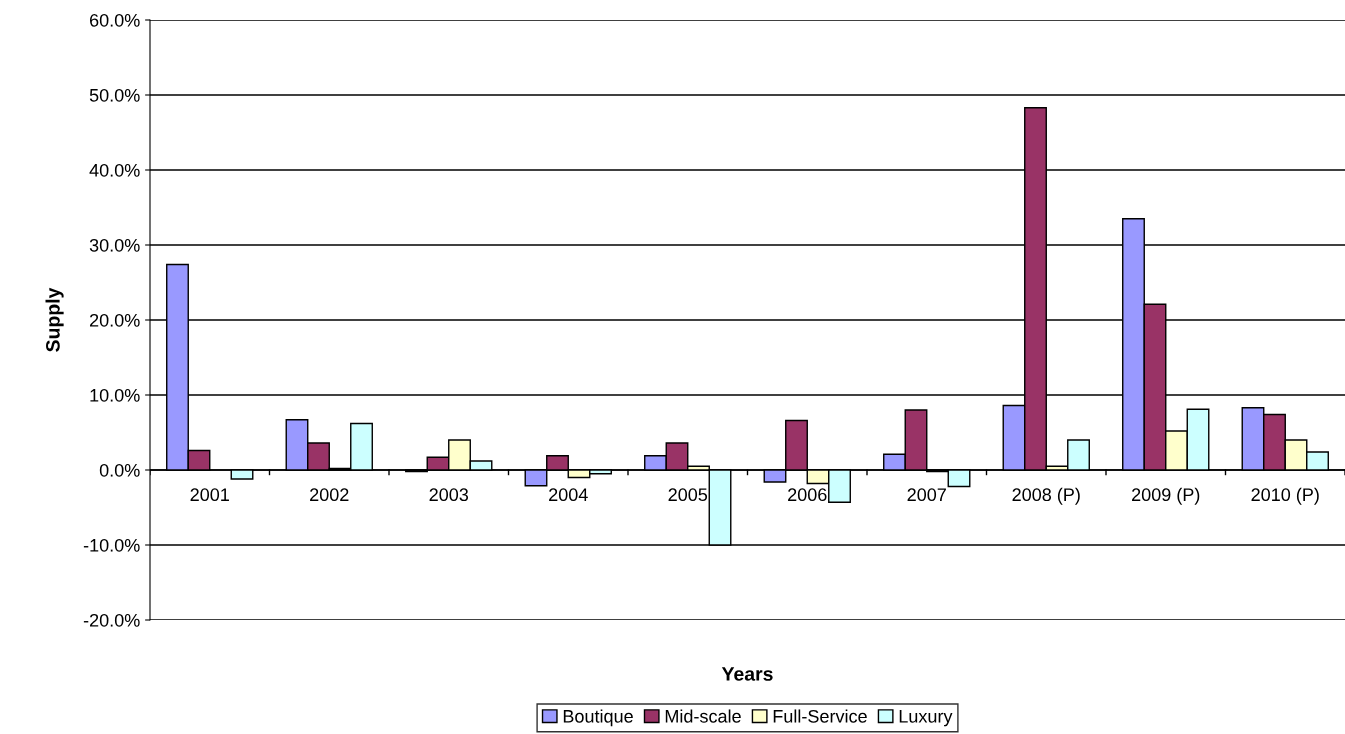 This screenshot has width=1345, height=734. I want to click on legend-label: Mid-scale, so click(703, 716).